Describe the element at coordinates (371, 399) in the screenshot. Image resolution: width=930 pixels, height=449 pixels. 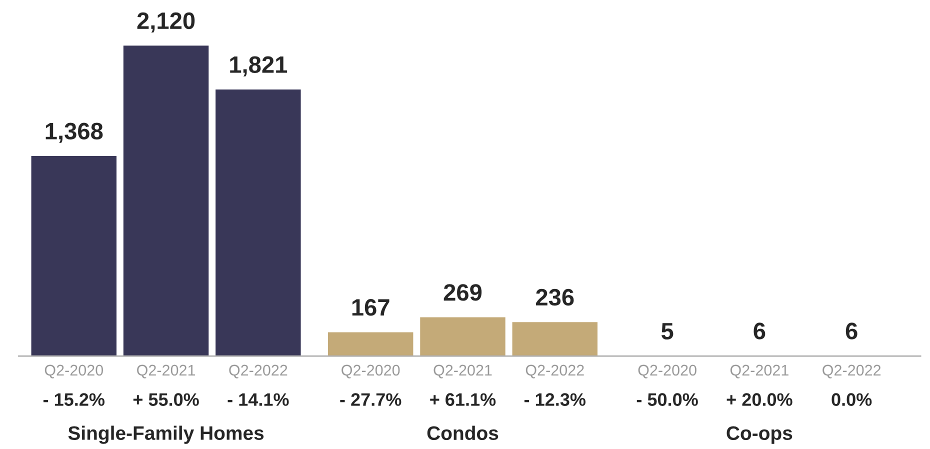
I see `text: - 27.7%` at that location.